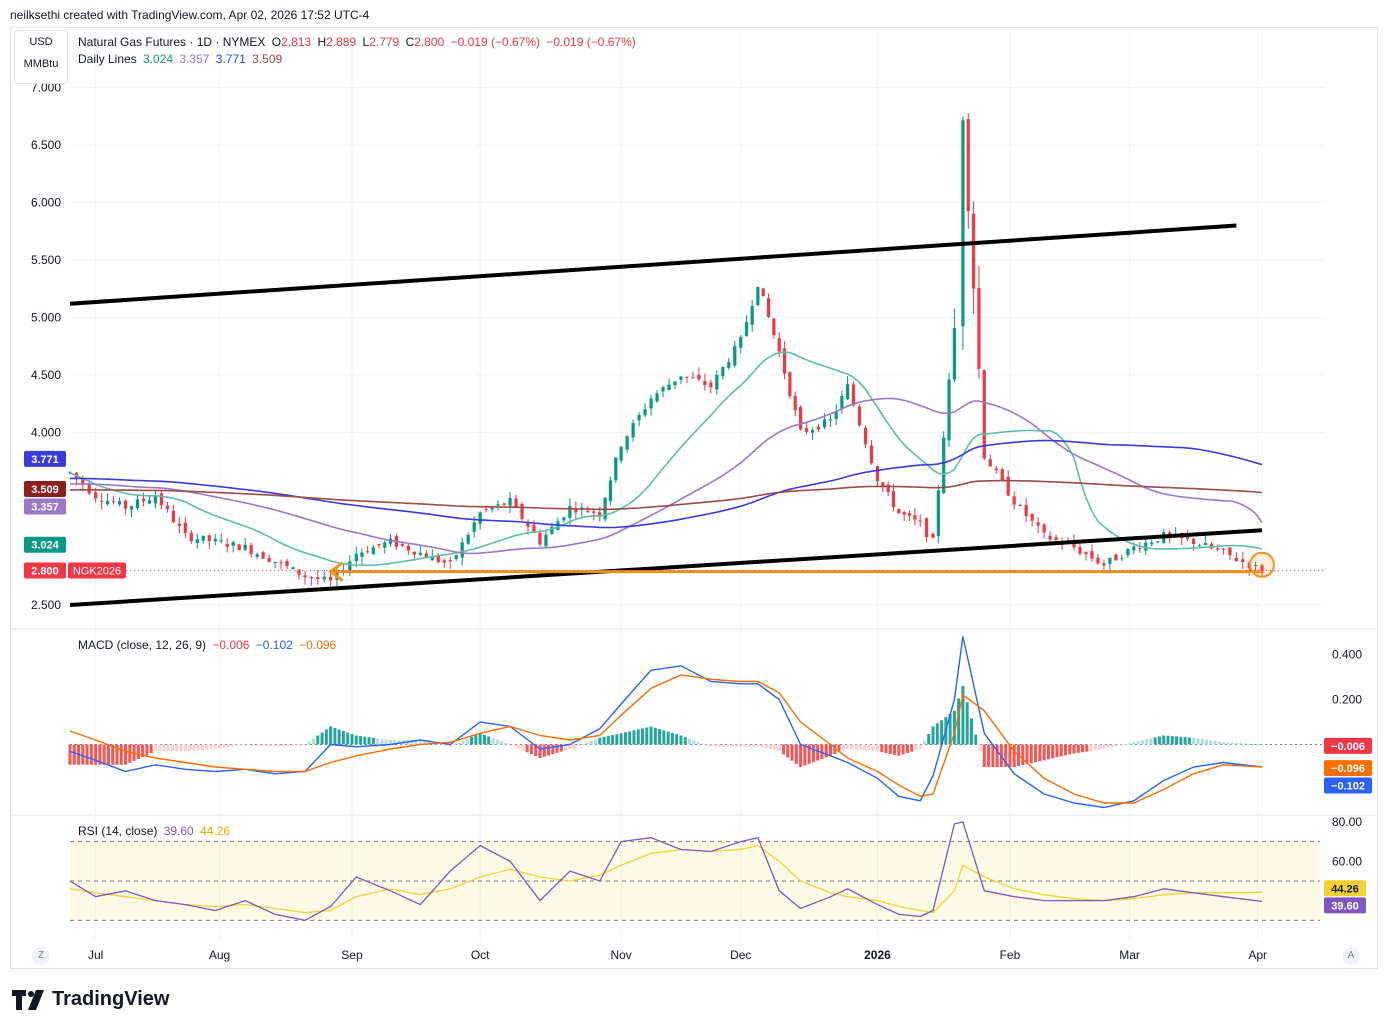 The image size is (1388, 1030). I want to click on timezone-button: Z, so click(41, 956).